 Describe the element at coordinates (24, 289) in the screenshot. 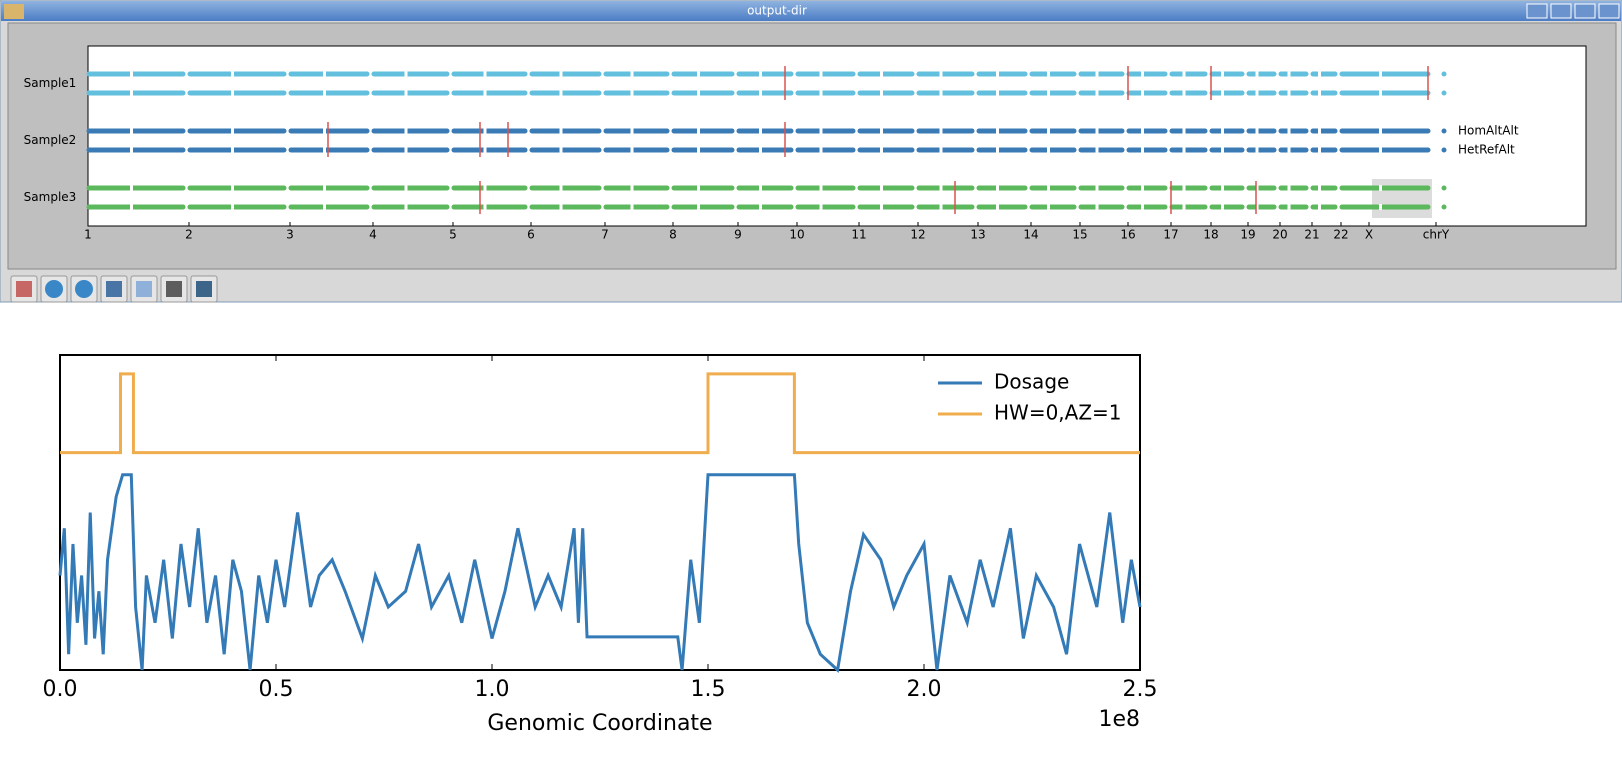

I see `home-icon` at that location.